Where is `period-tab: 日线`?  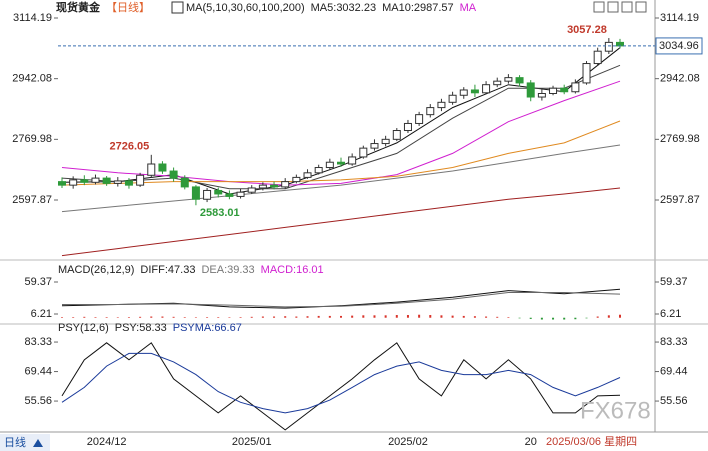
period-tab: 日线 is located at coordinates (15, 442).